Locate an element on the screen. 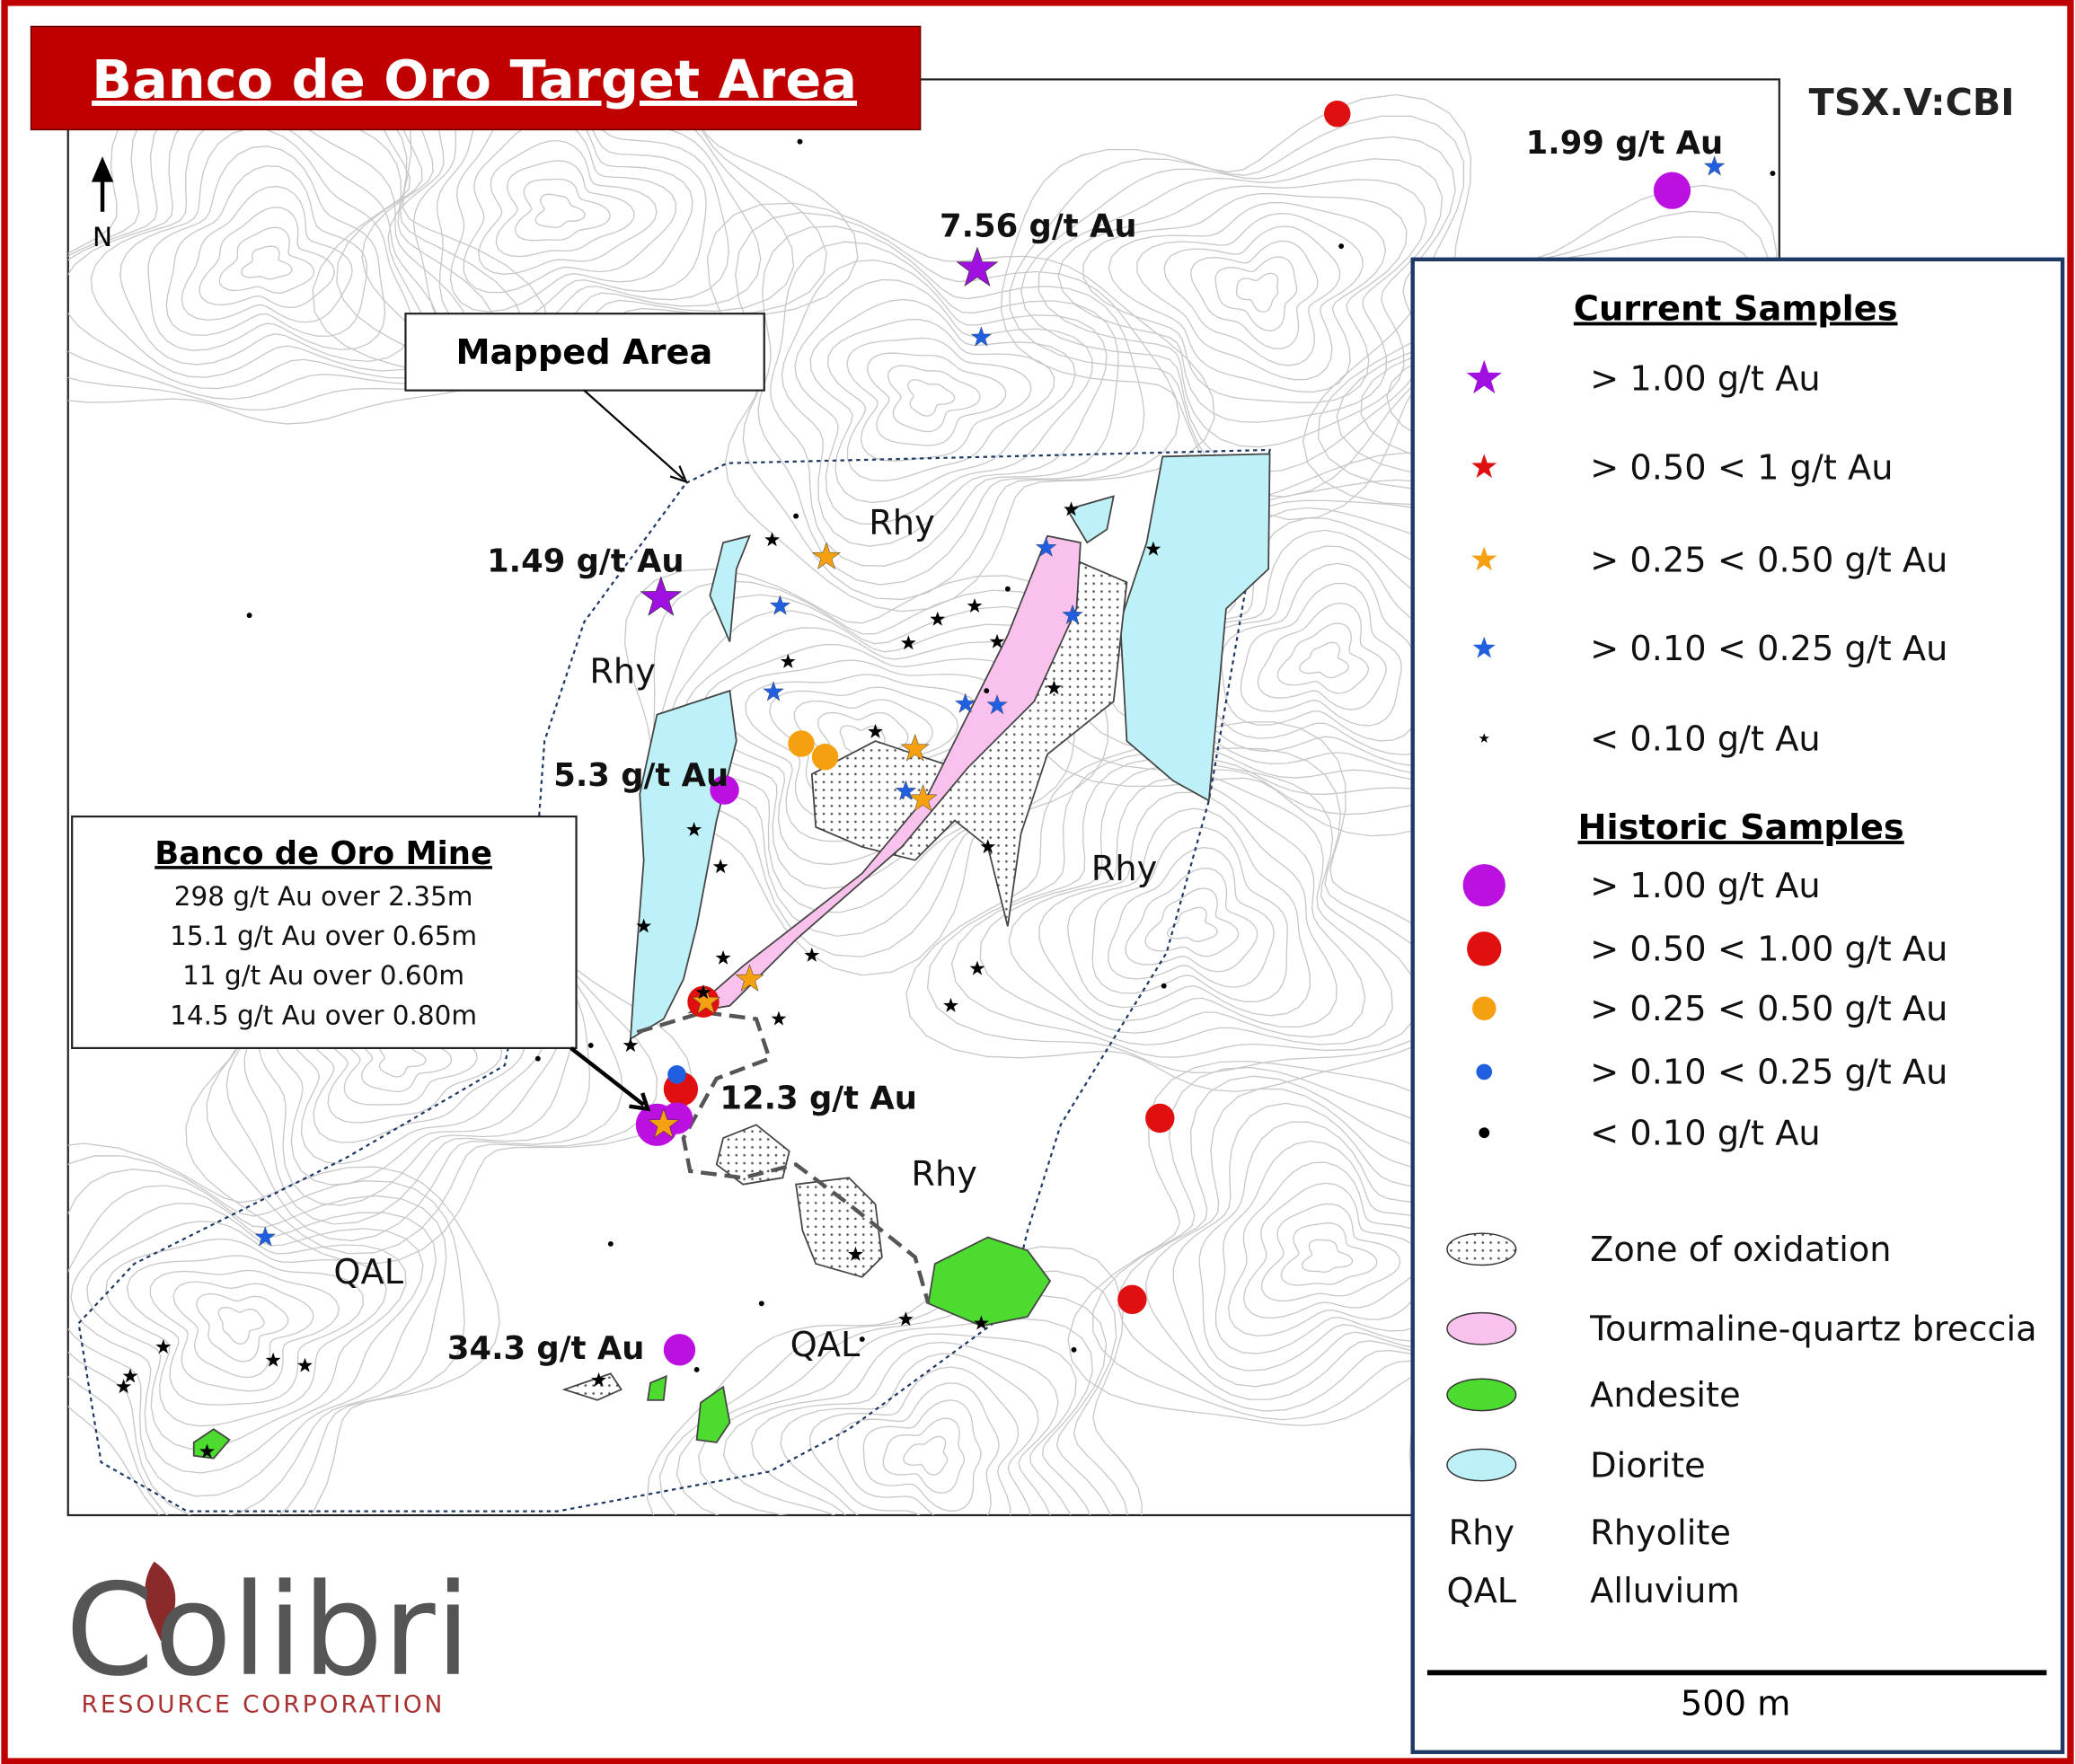  north-arrow is located at coordinates (102, 184).